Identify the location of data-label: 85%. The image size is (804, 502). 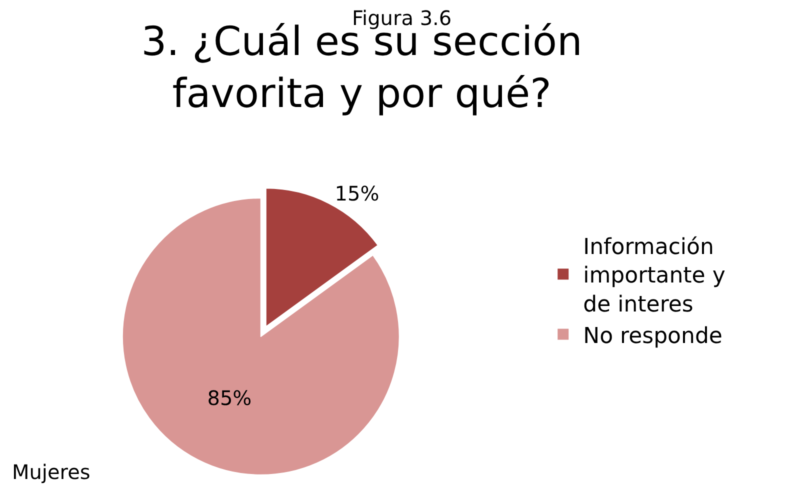
(229, 398).